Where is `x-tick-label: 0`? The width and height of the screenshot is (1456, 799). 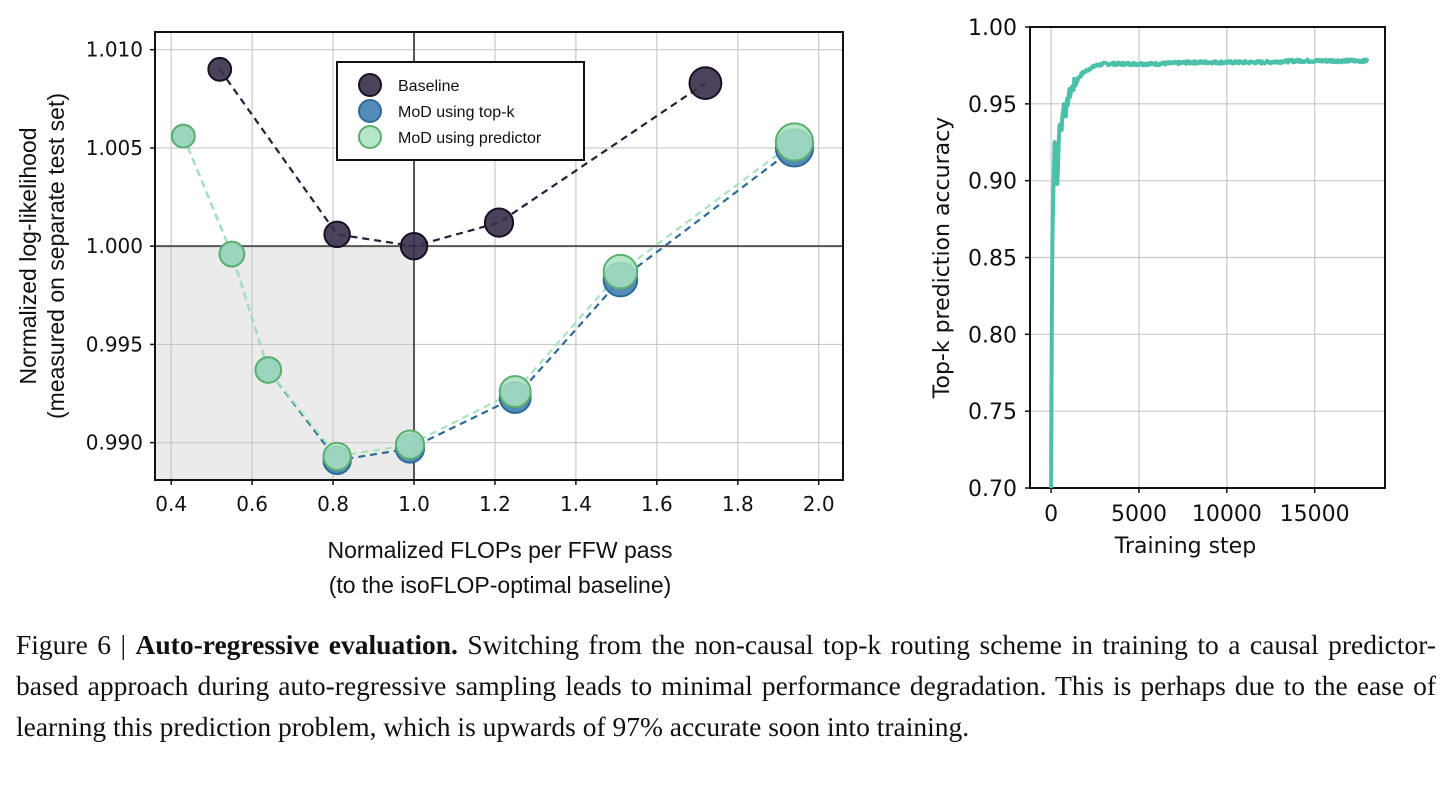 x-tick-label: 0 is located at coordinates (1051, 514).